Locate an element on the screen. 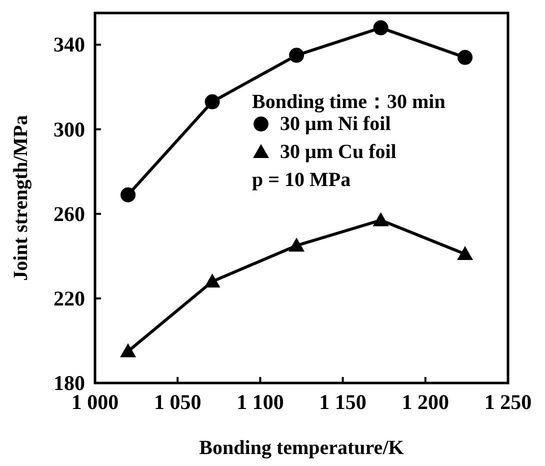 The width and height of the screenshot is (545, 466). x-tick-label: 1 150 is located at coordinates (342, 402).